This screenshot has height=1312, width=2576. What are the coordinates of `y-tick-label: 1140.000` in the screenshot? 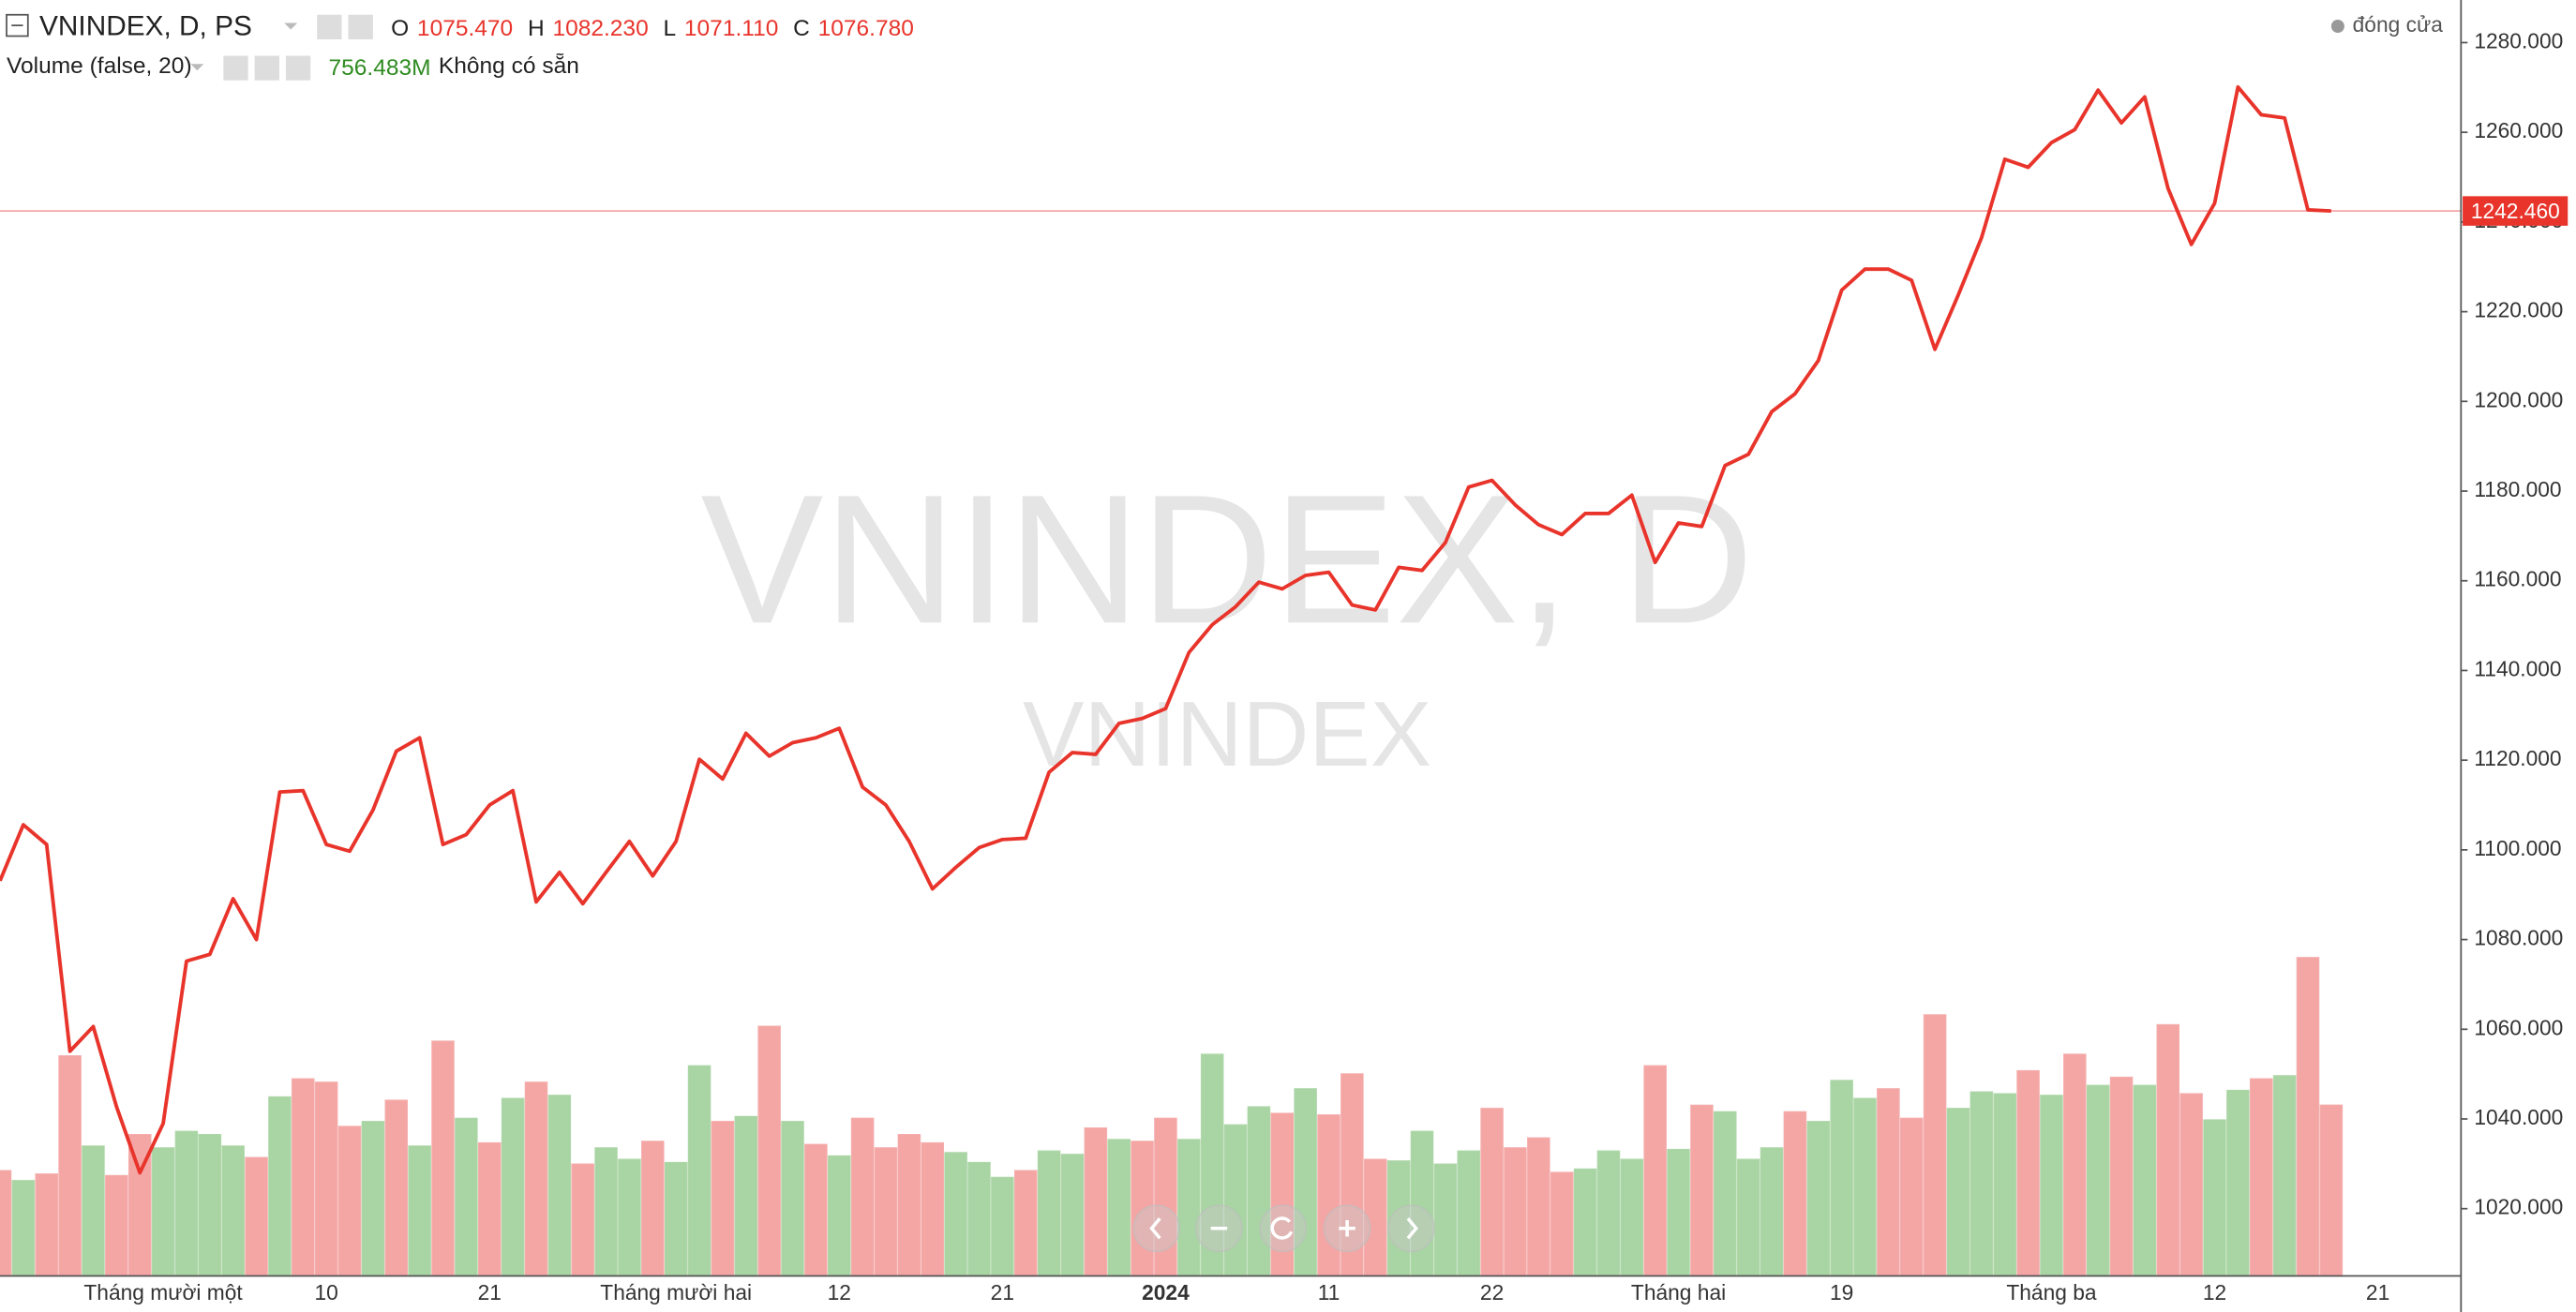 It's located at (2517, 668).